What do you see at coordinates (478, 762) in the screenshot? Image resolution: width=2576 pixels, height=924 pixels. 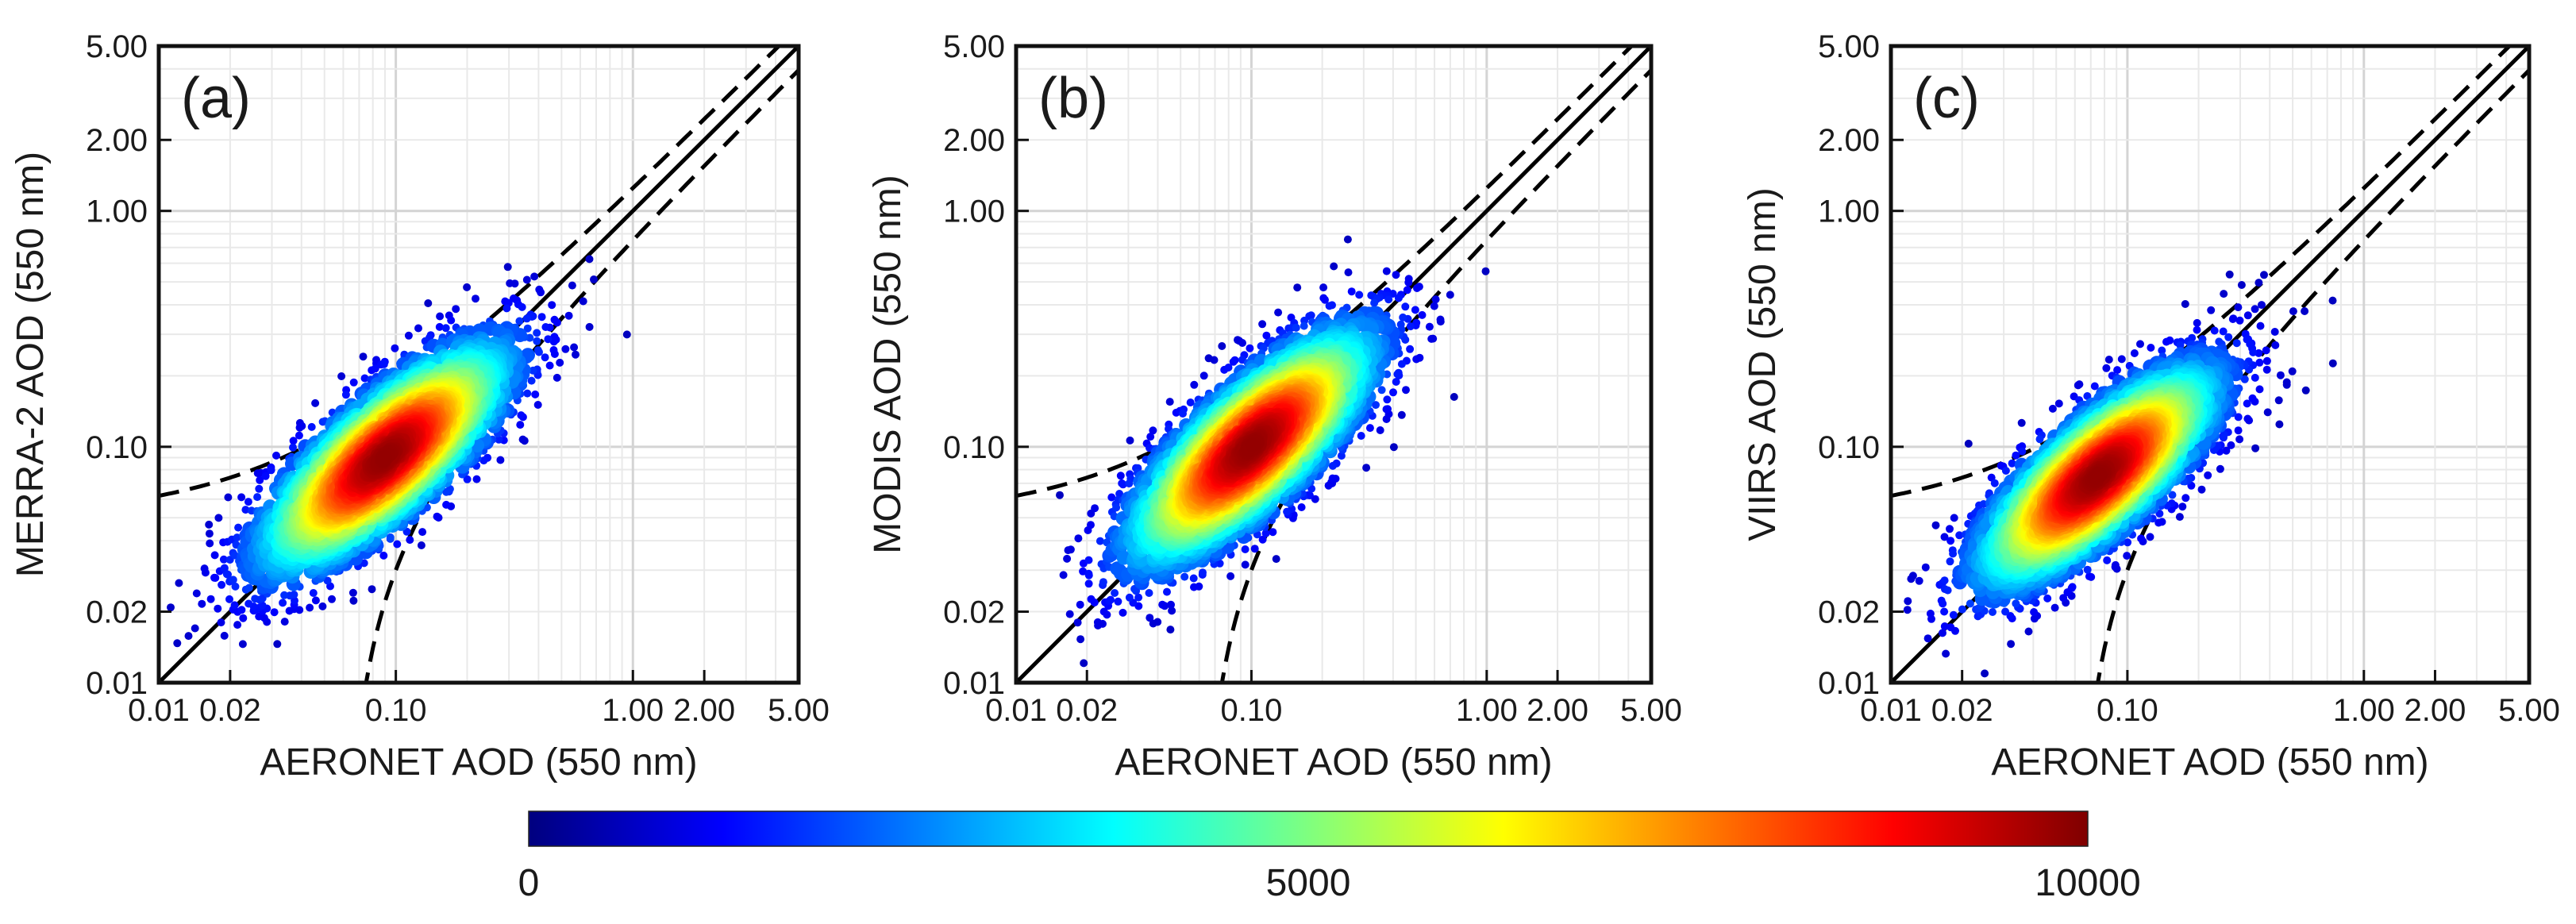 I see `x-axis-title: AERONET AOD (550 nm)` at bounding box center [478, 762].